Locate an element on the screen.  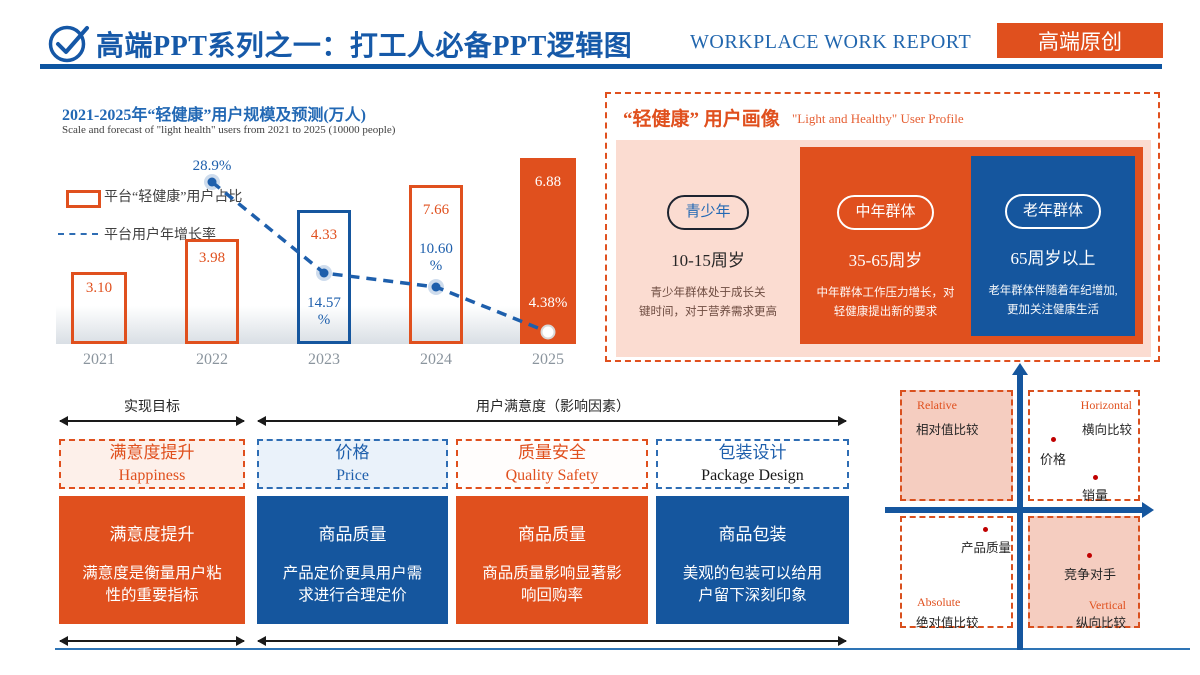
bar-value: 6.88 is located at coordinates (548, 182).